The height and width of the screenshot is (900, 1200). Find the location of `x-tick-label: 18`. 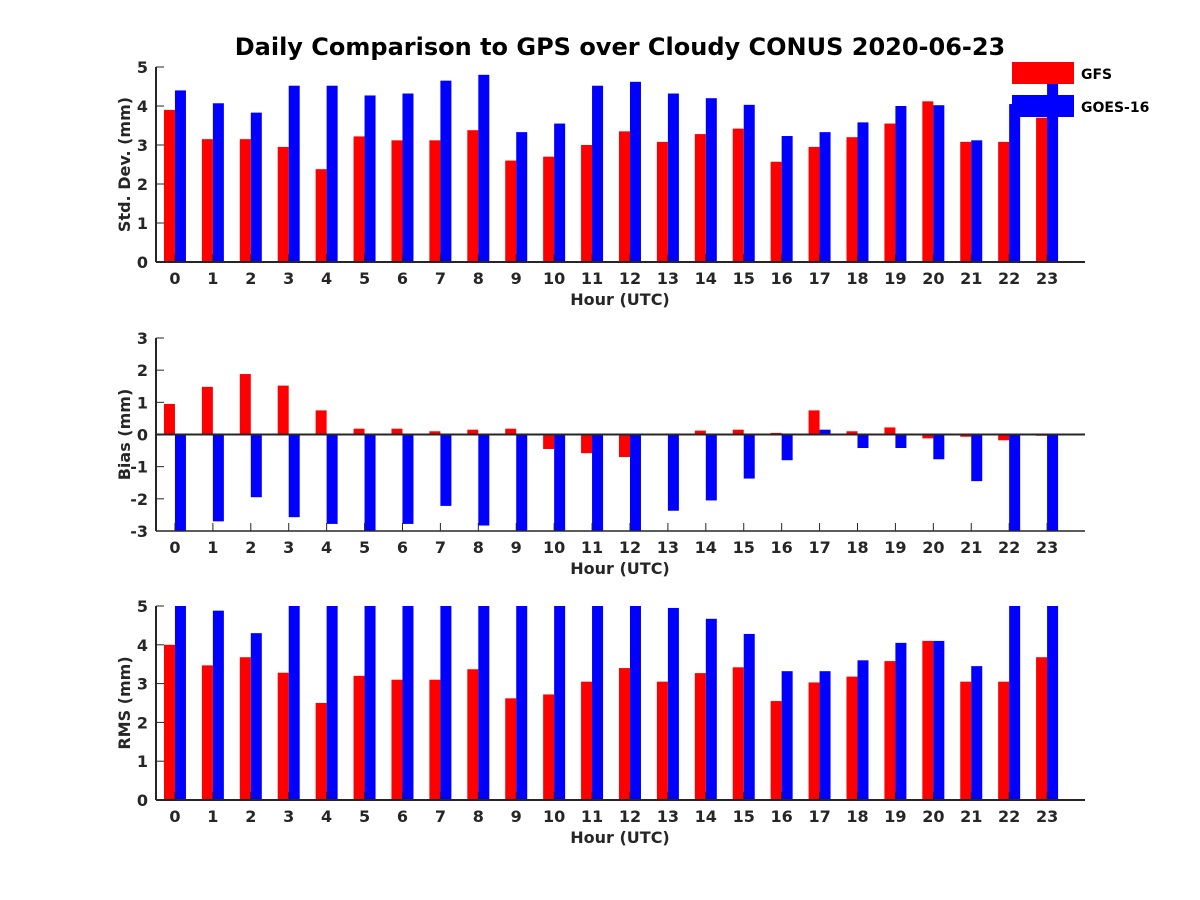

x-tick-label: 18 is located at coordinates (857, 816).